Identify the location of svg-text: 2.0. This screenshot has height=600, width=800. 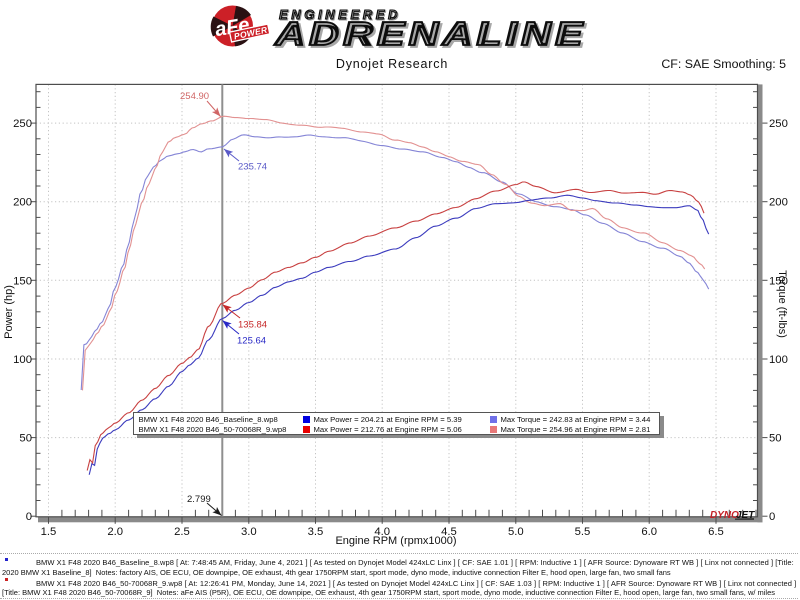
(115, 532).